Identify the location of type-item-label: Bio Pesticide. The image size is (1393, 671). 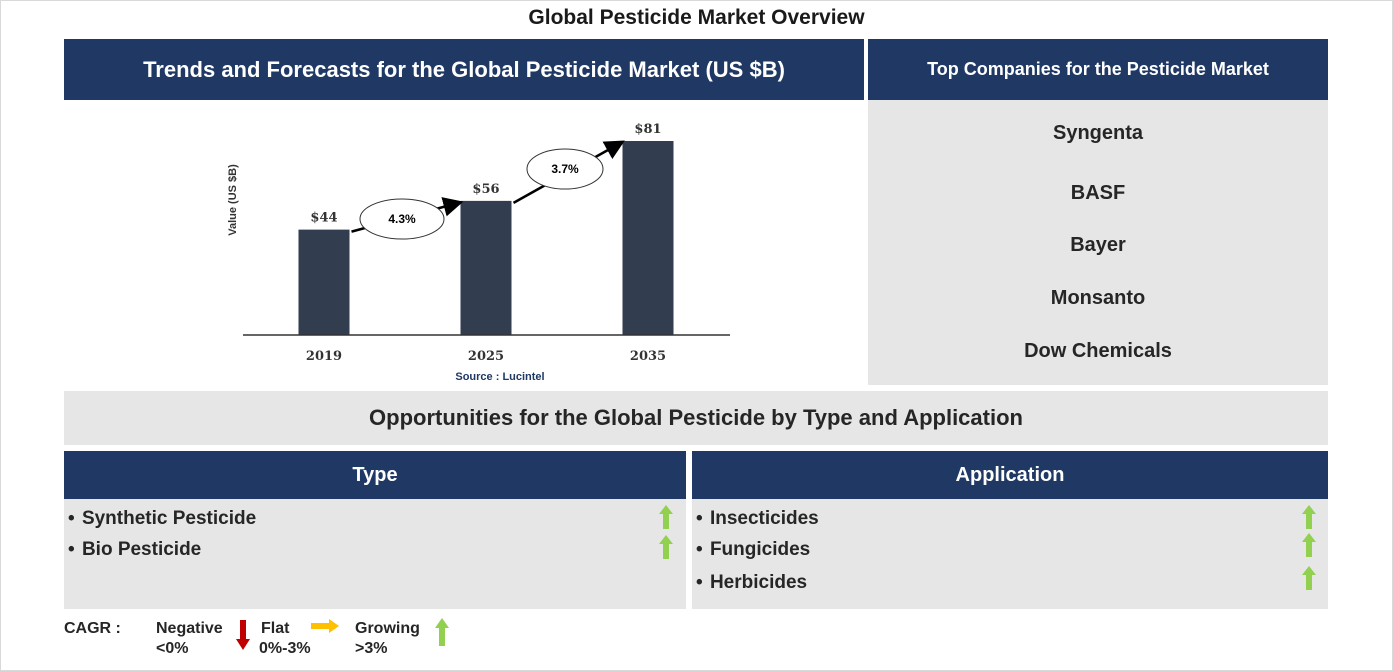
(141, 549).